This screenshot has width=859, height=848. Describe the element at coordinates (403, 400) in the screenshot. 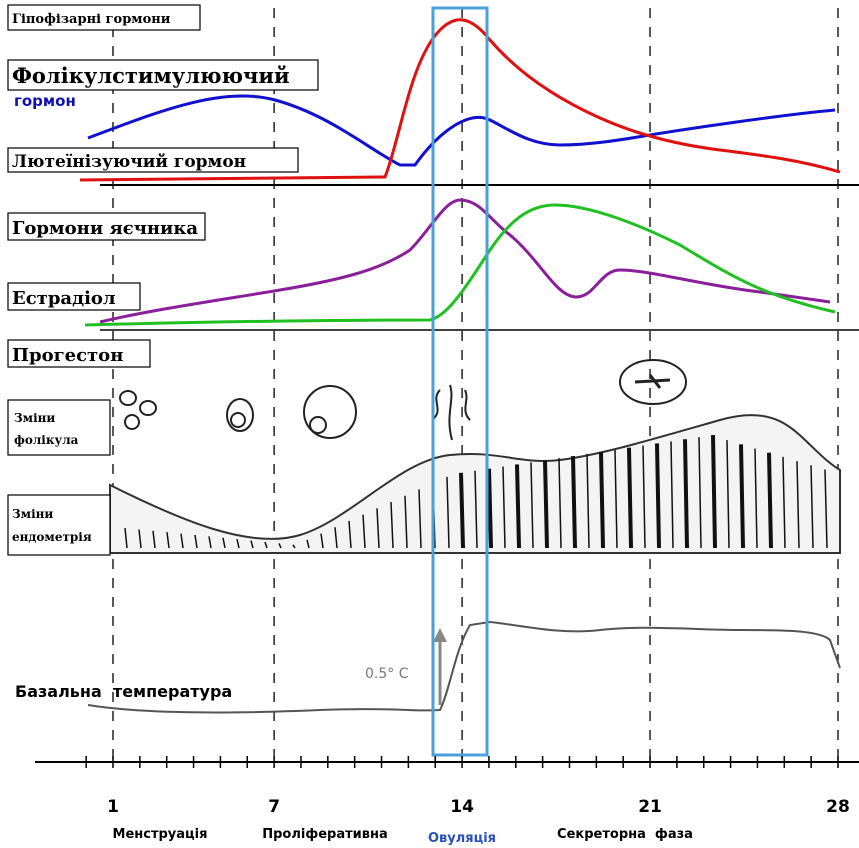

I see `follicles` at that location.